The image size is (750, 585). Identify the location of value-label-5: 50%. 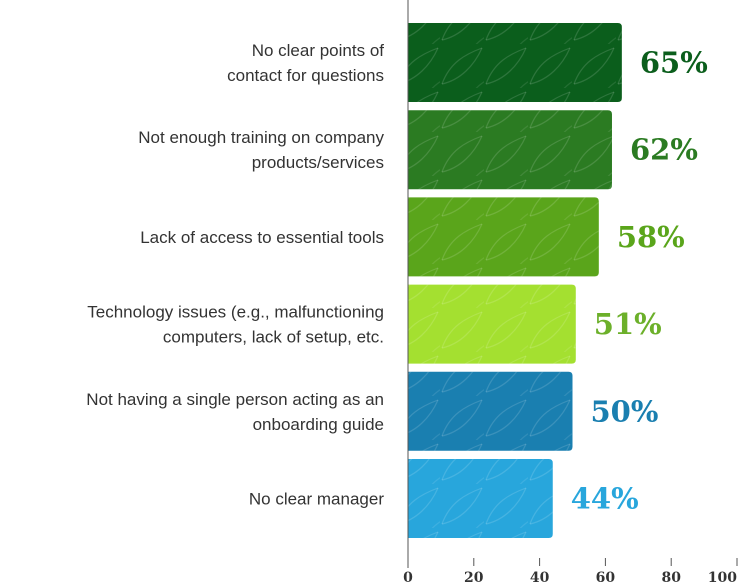
(625, 411).